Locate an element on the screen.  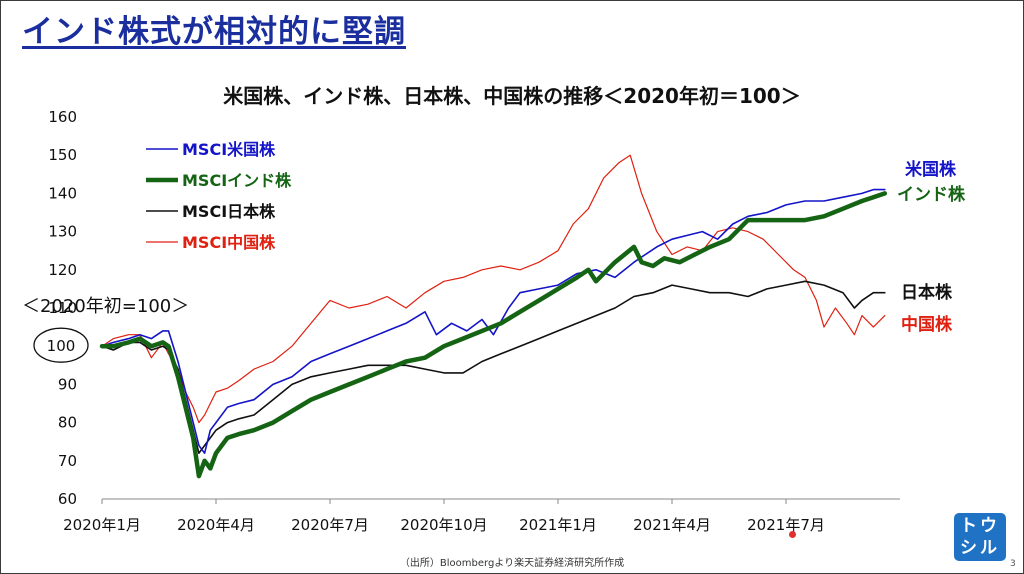
legend-label-japan: MSCI日本株 is located at coordinates (229, 211).